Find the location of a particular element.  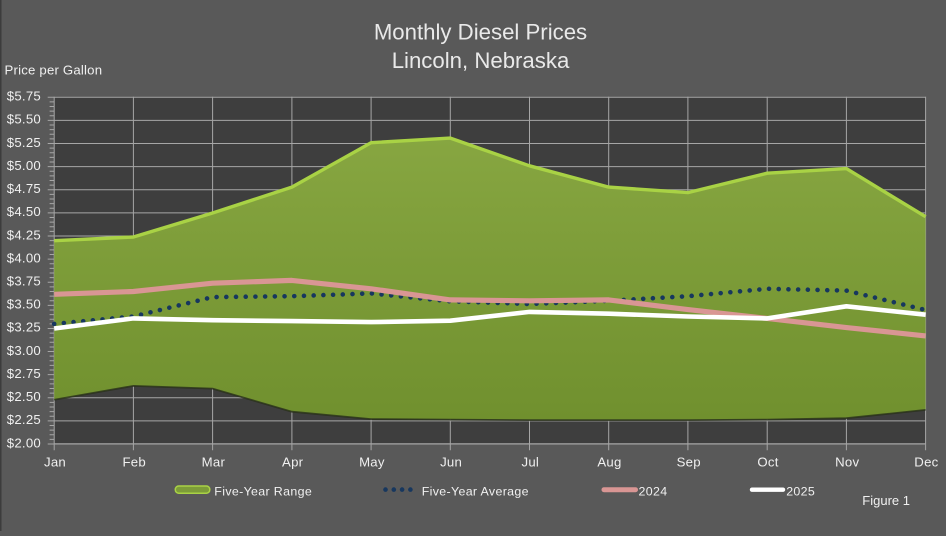

svg-text: Oct is located at coordinates (767, 462).